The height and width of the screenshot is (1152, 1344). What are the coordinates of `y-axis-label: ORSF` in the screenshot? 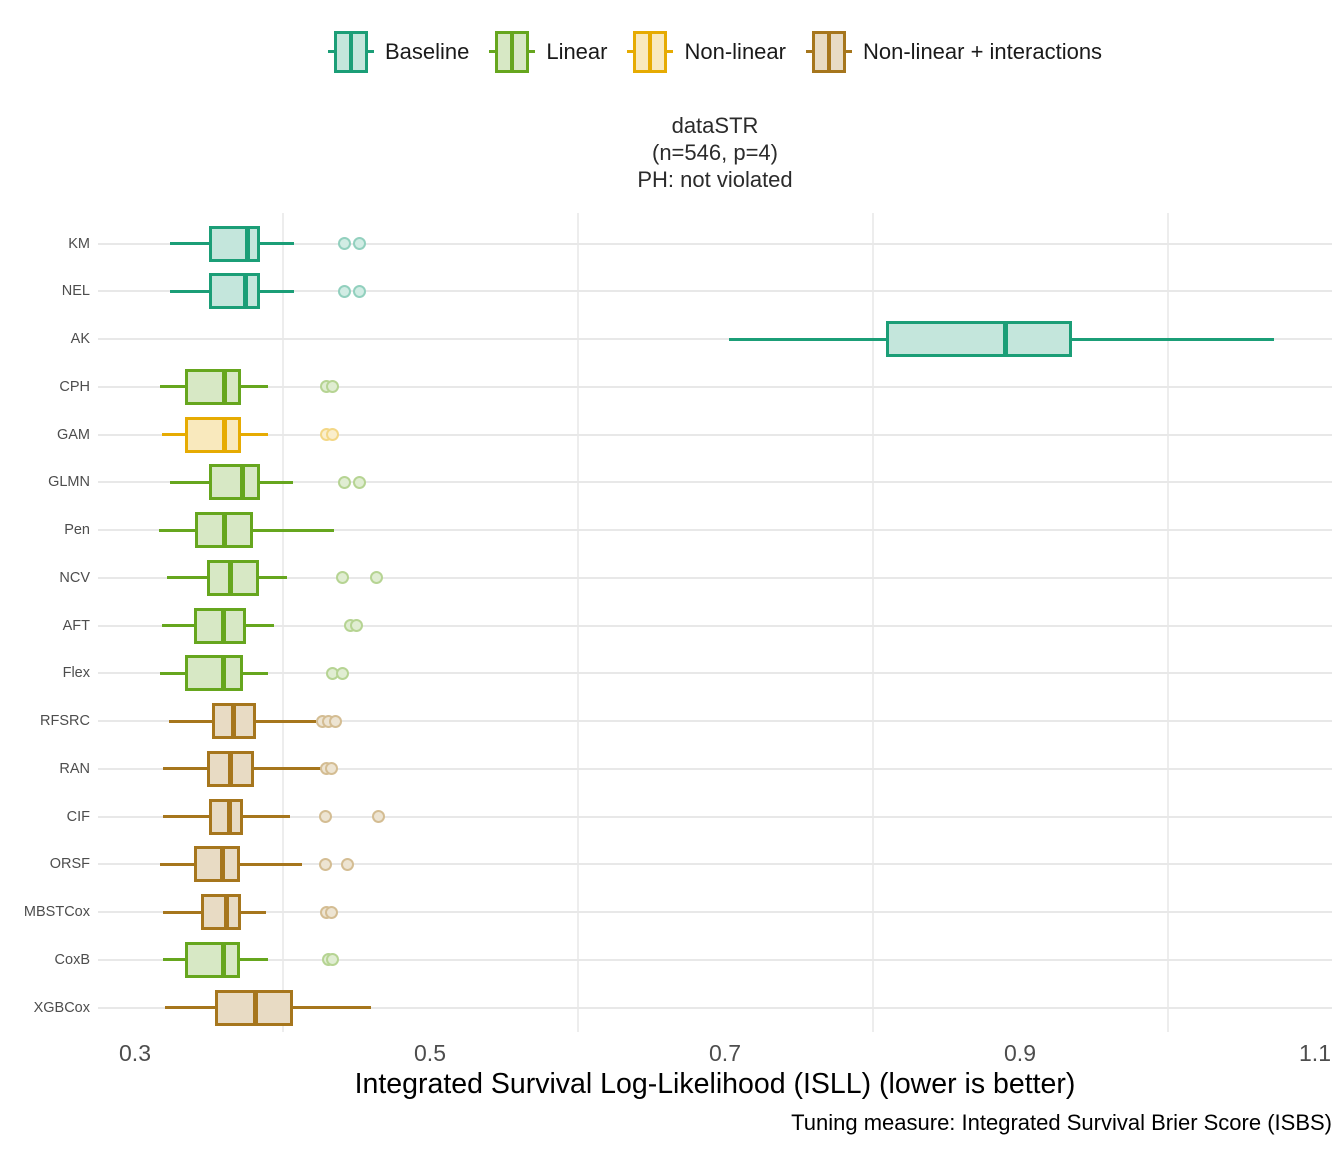 It's located at (69, 864).